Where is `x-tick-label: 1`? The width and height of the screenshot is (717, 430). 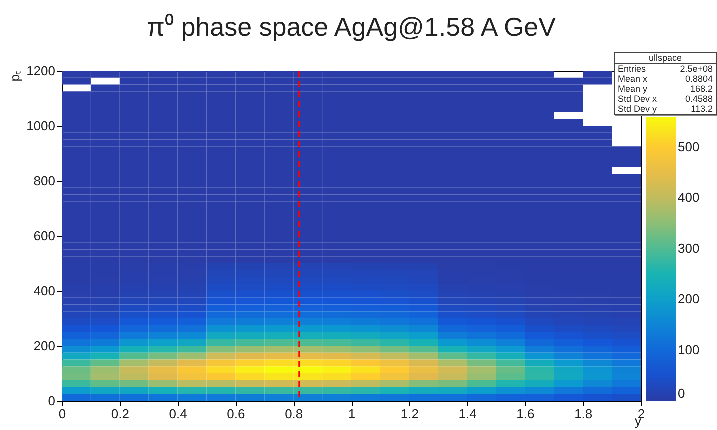
x-tick-label: 1 is located at coordinates (352, 414).